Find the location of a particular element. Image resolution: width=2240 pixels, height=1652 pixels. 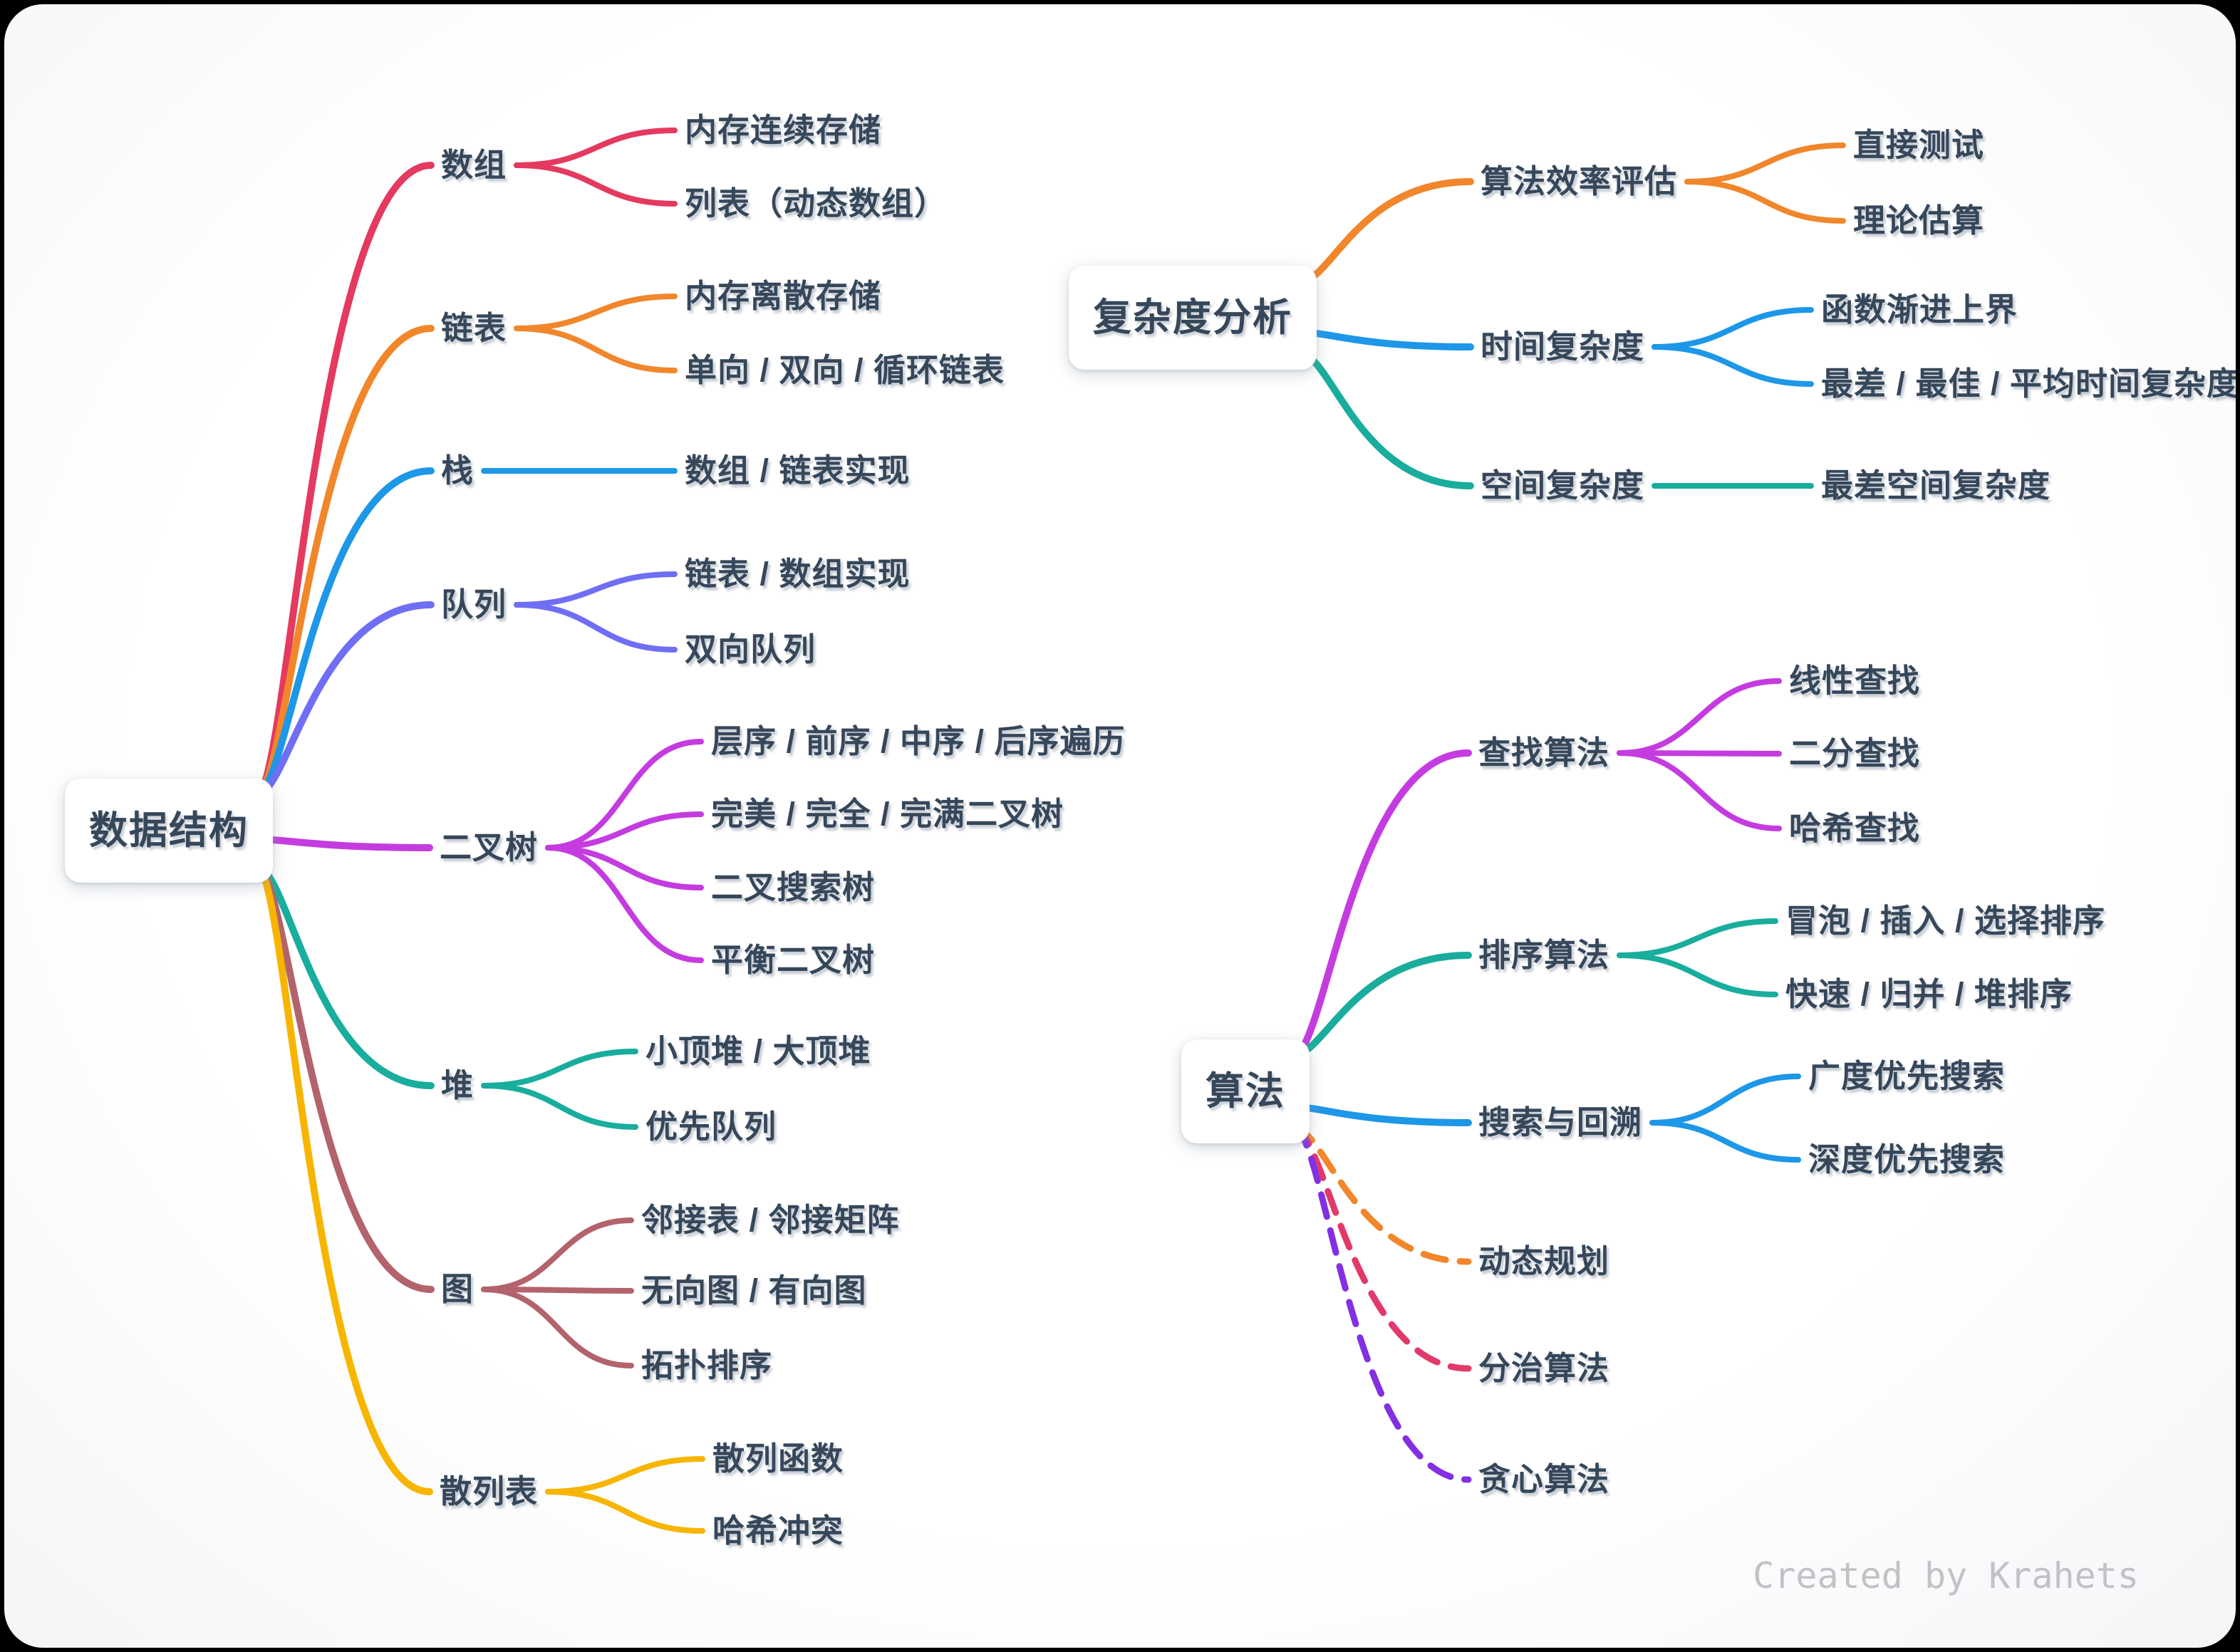

leaf-node: 最差空间复杂度 is located at coordinates (1936, 485).